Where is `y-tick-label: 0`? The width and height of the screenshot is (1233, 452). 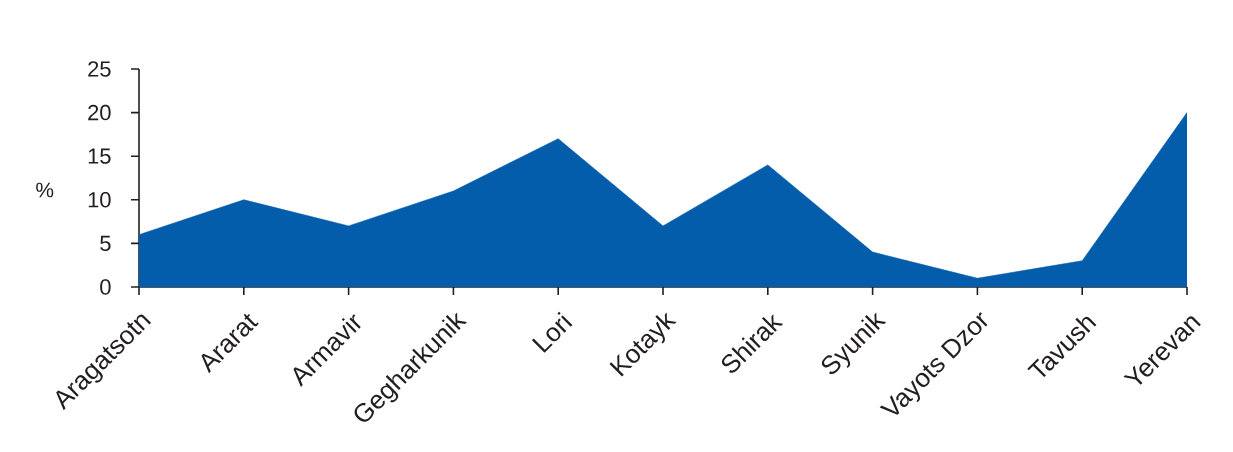
y-tick-label: 0 is located at coordinates (105, 287).